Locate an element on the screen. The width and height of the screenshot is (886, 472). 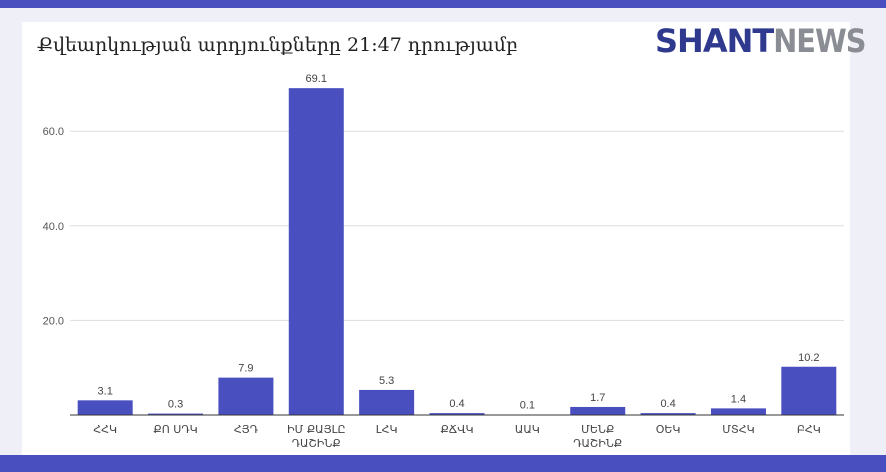
data-label: 10.2 is located at coordinates (808, 358).